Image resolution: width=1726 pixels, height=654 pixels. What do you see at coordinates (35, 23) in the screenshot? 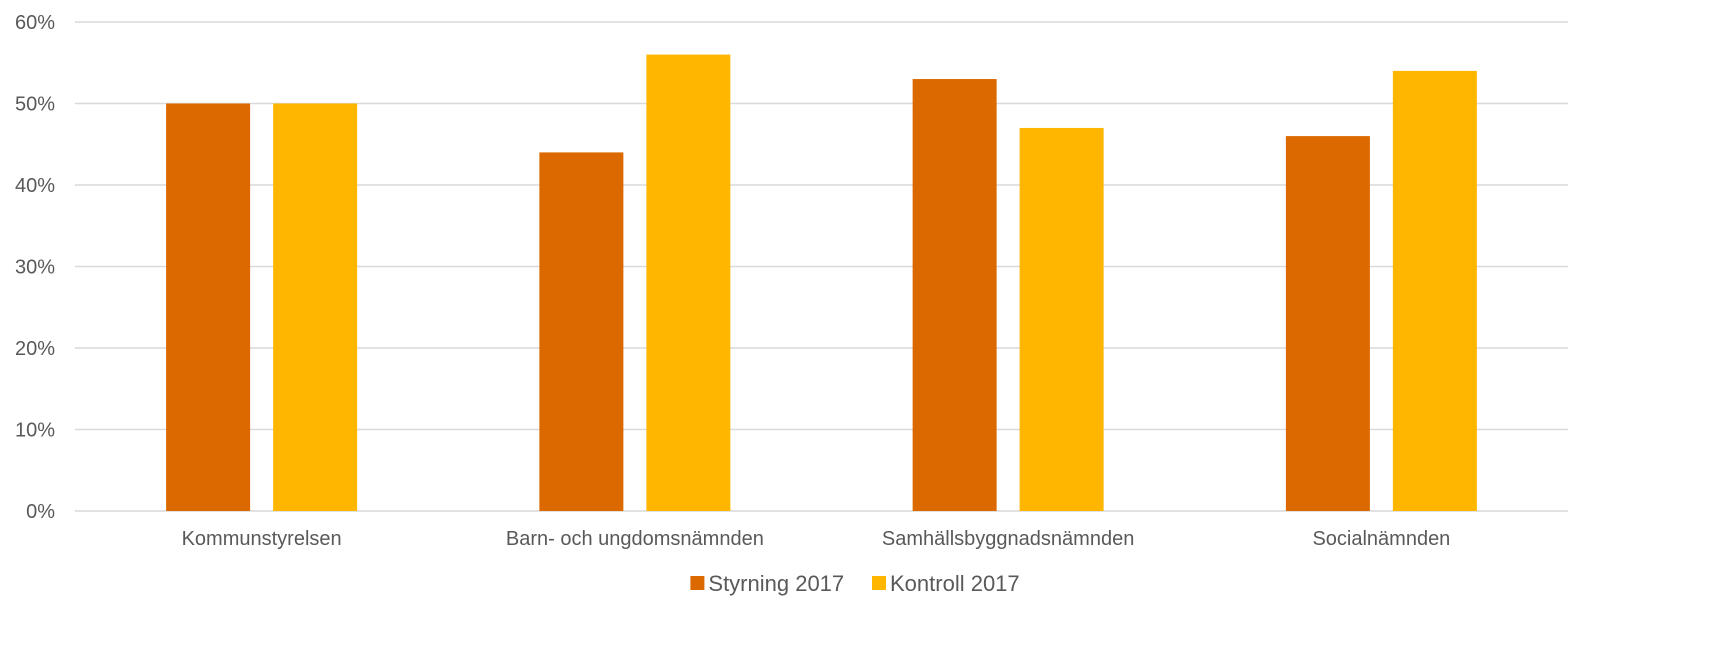
I see `y-tick-label: 60%` at bounding box center [35, 23].